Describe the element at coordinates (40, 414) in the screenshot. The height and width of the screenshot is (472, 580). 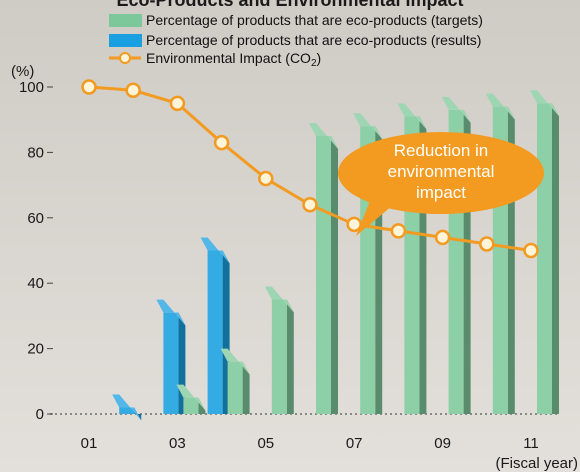
I see `y-tick-label: 0` at that location.